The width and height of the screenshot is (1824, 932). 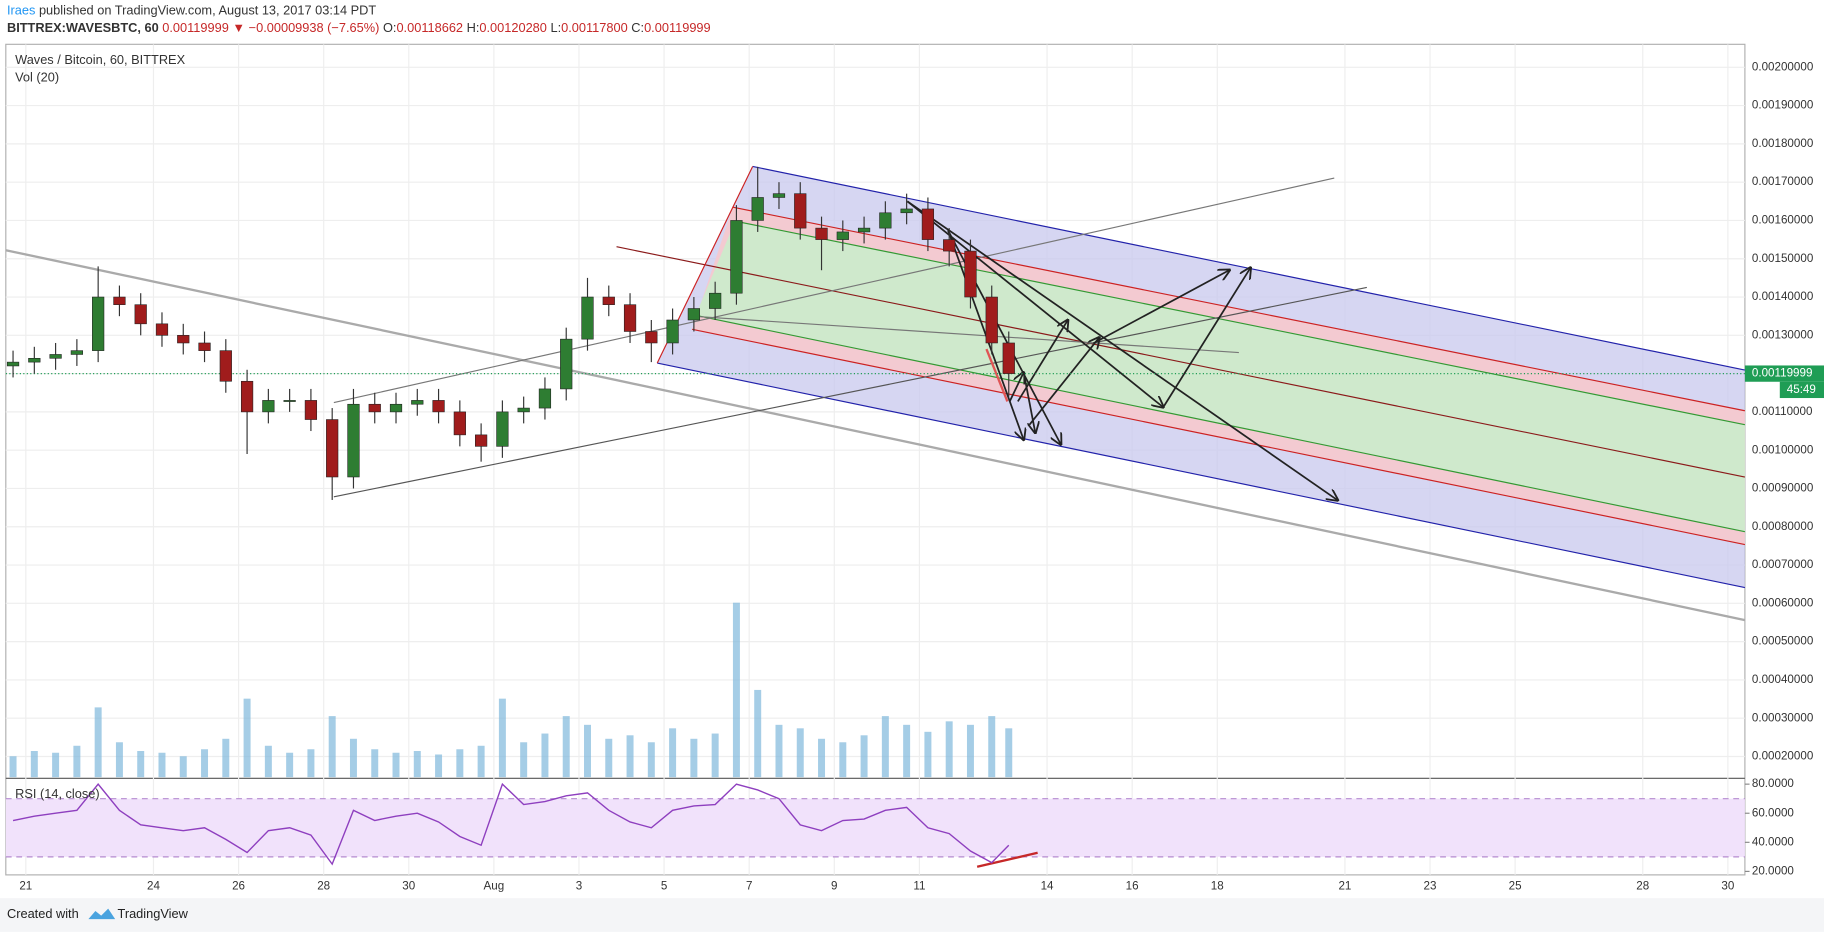 What do you see at coordinates (664, 886) in the screenshot?
I see `x-tick-label: 5` at bounding box center [664, 886].